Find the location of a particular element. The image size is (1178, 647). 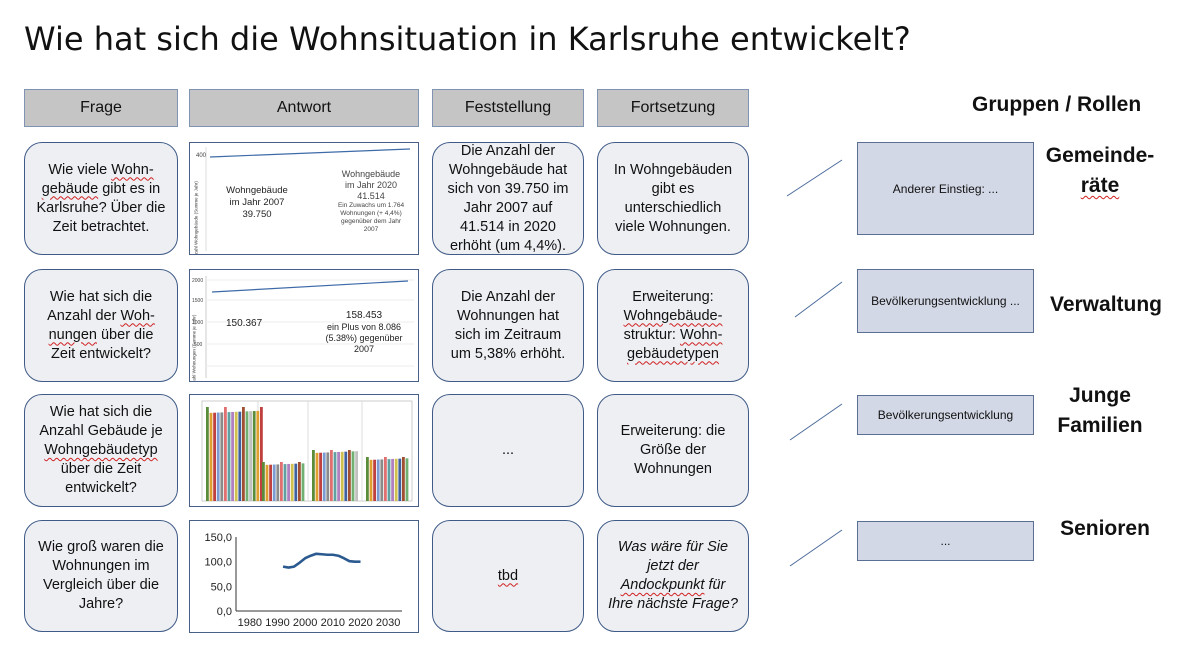

x-tick-label: 1980 is located at coordinates (250, 623).